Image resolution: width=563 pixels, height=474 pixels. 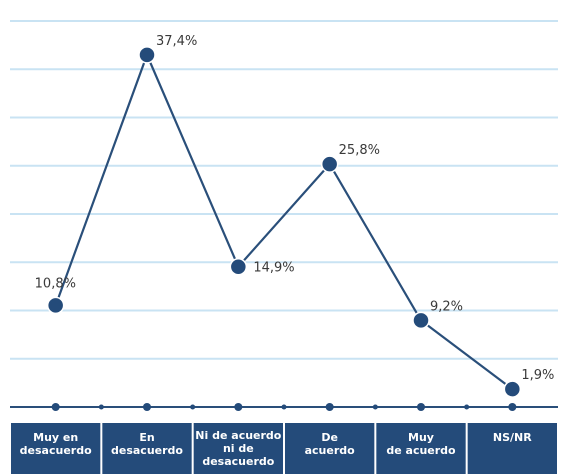 I want to click on category-label: Muy en desacuerdo, so click(x=56, y=444).